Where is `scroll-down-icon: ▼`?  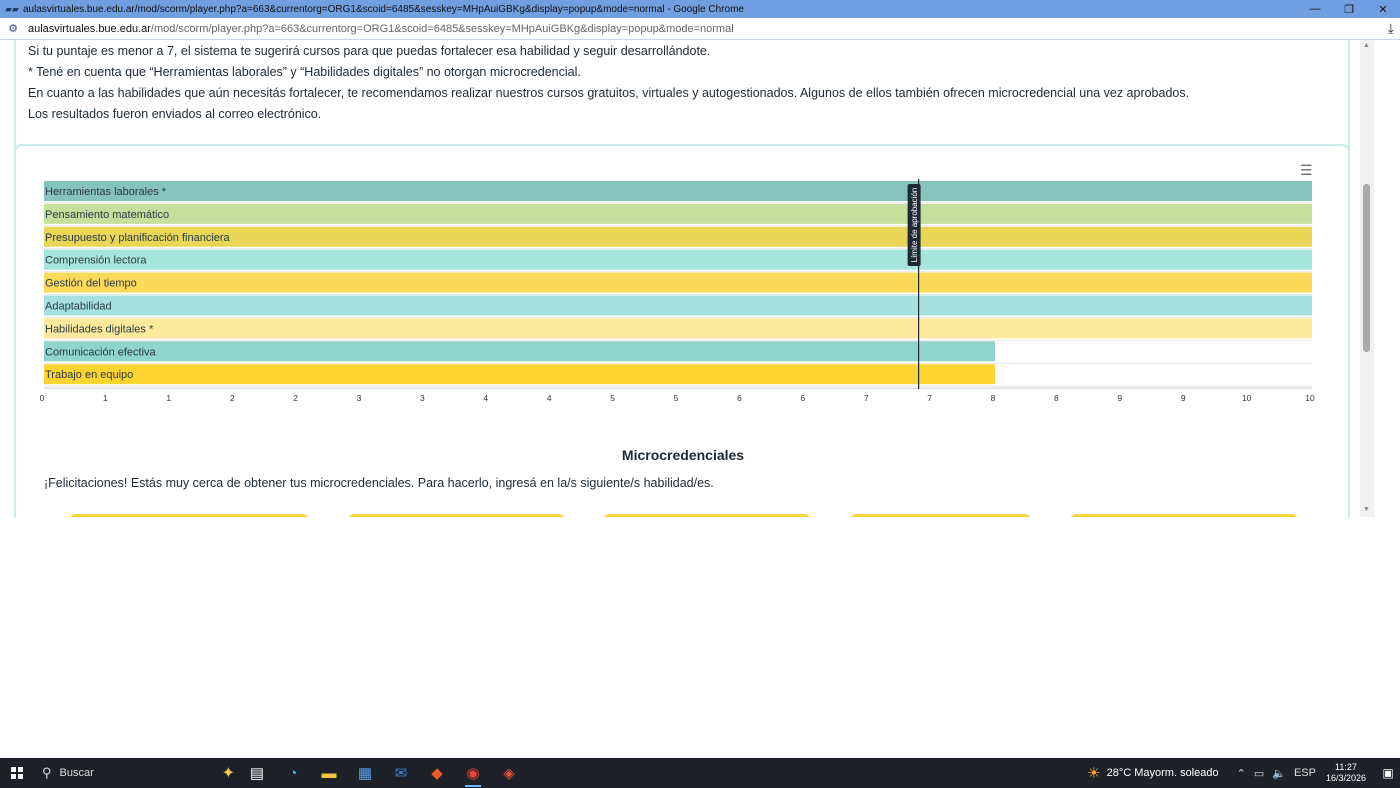
scroll-down-icon: ▼ is located at coordinates (1366, 509).